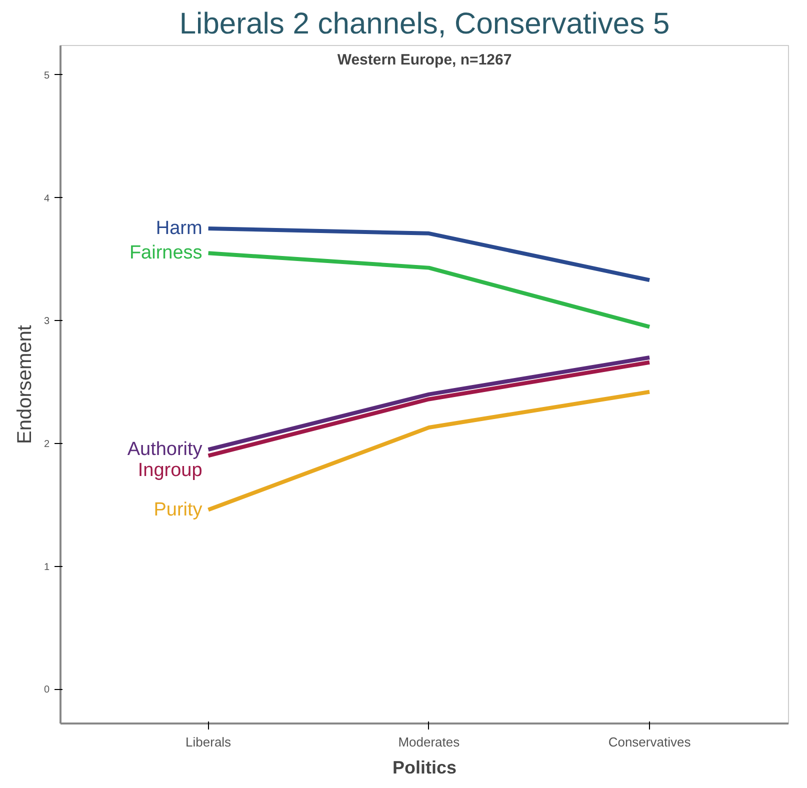 Image resolution: width=807 pixels, height=788 pixels. What do you see at coordinates (429, 742) in the screenshot?
I see `x-tick-label: Moderates` at bounding box center [429, 742].